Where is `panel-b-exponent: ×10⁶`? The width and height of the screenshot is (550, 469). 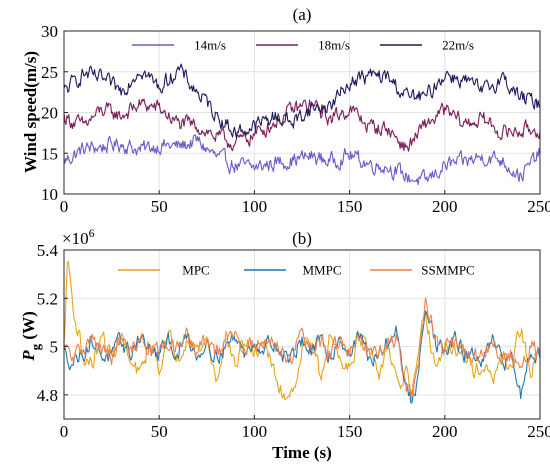
panel-b-exponent: ×10⁶ is located at coordinates (78, 237).